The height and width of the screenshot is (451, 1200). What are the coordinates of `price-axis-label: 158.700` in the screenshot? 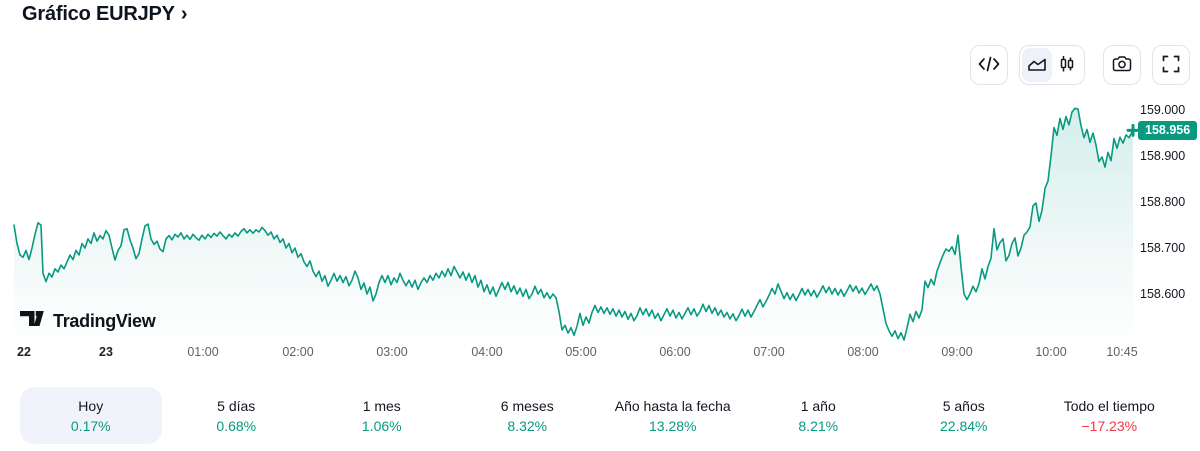 It's located at (1163, 247).